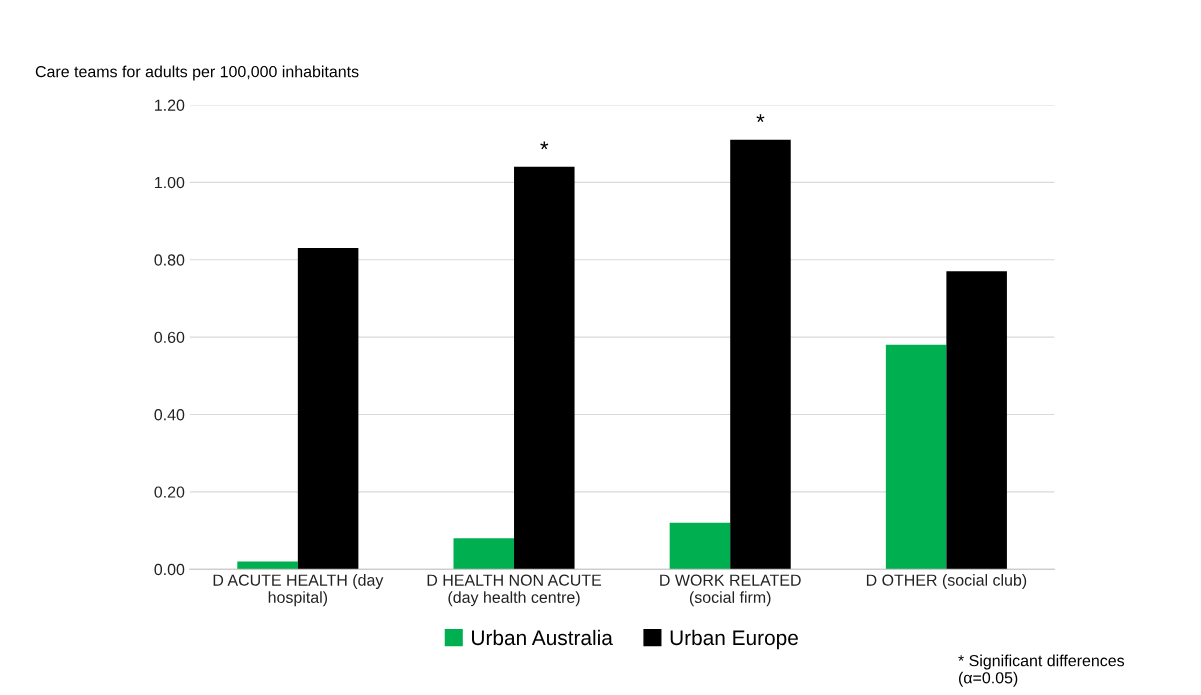  I want to click on y-tick-label: 0.00, so click(169, 569).